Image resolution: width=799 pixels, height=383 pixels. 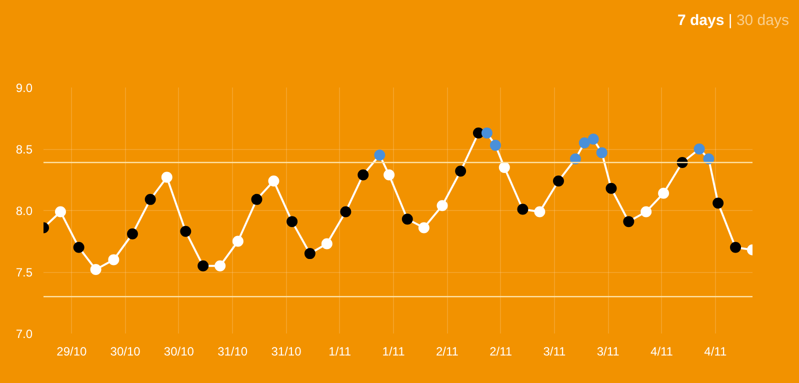 What do you see at coordinates (701, 20) in the screenshot?
I see `text: 7 days` at bounding box center [701, 20].